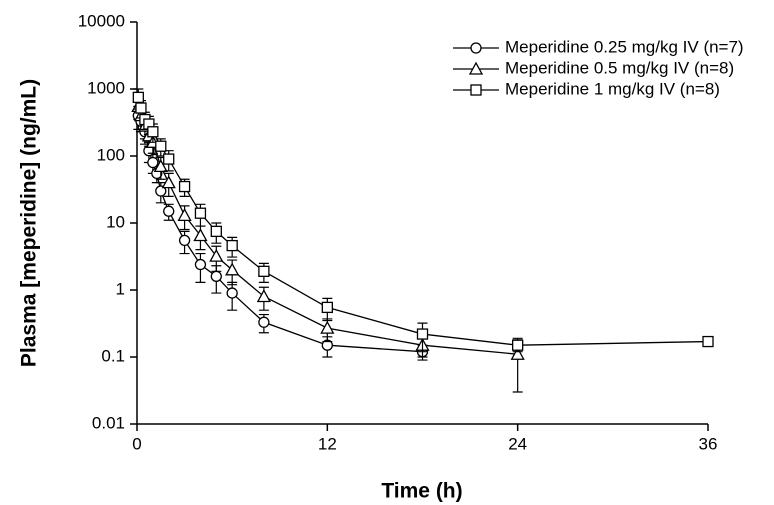 This screenshot has height=505, width=774. What do you see at coordinates (115, 221) in the screenshot?
I see `y-tick-label: 10` at bounding box center [115, 221].